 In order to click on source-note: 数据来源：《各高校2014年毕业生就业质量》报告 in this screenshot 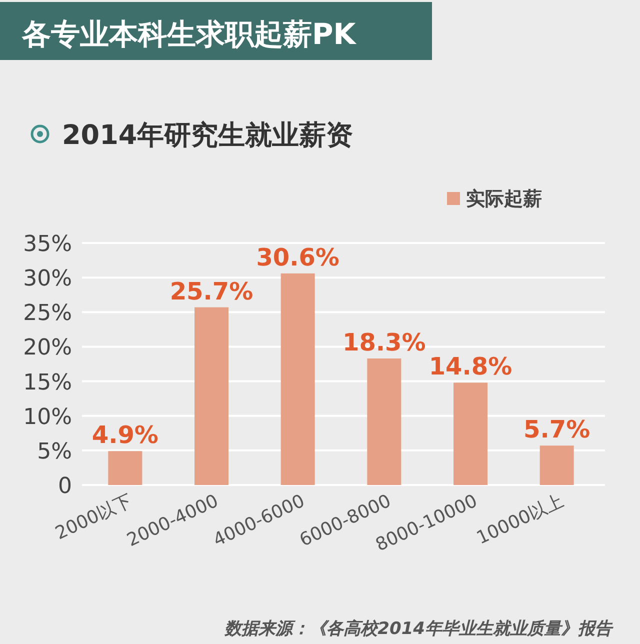, I will do `click(419, 629)`.